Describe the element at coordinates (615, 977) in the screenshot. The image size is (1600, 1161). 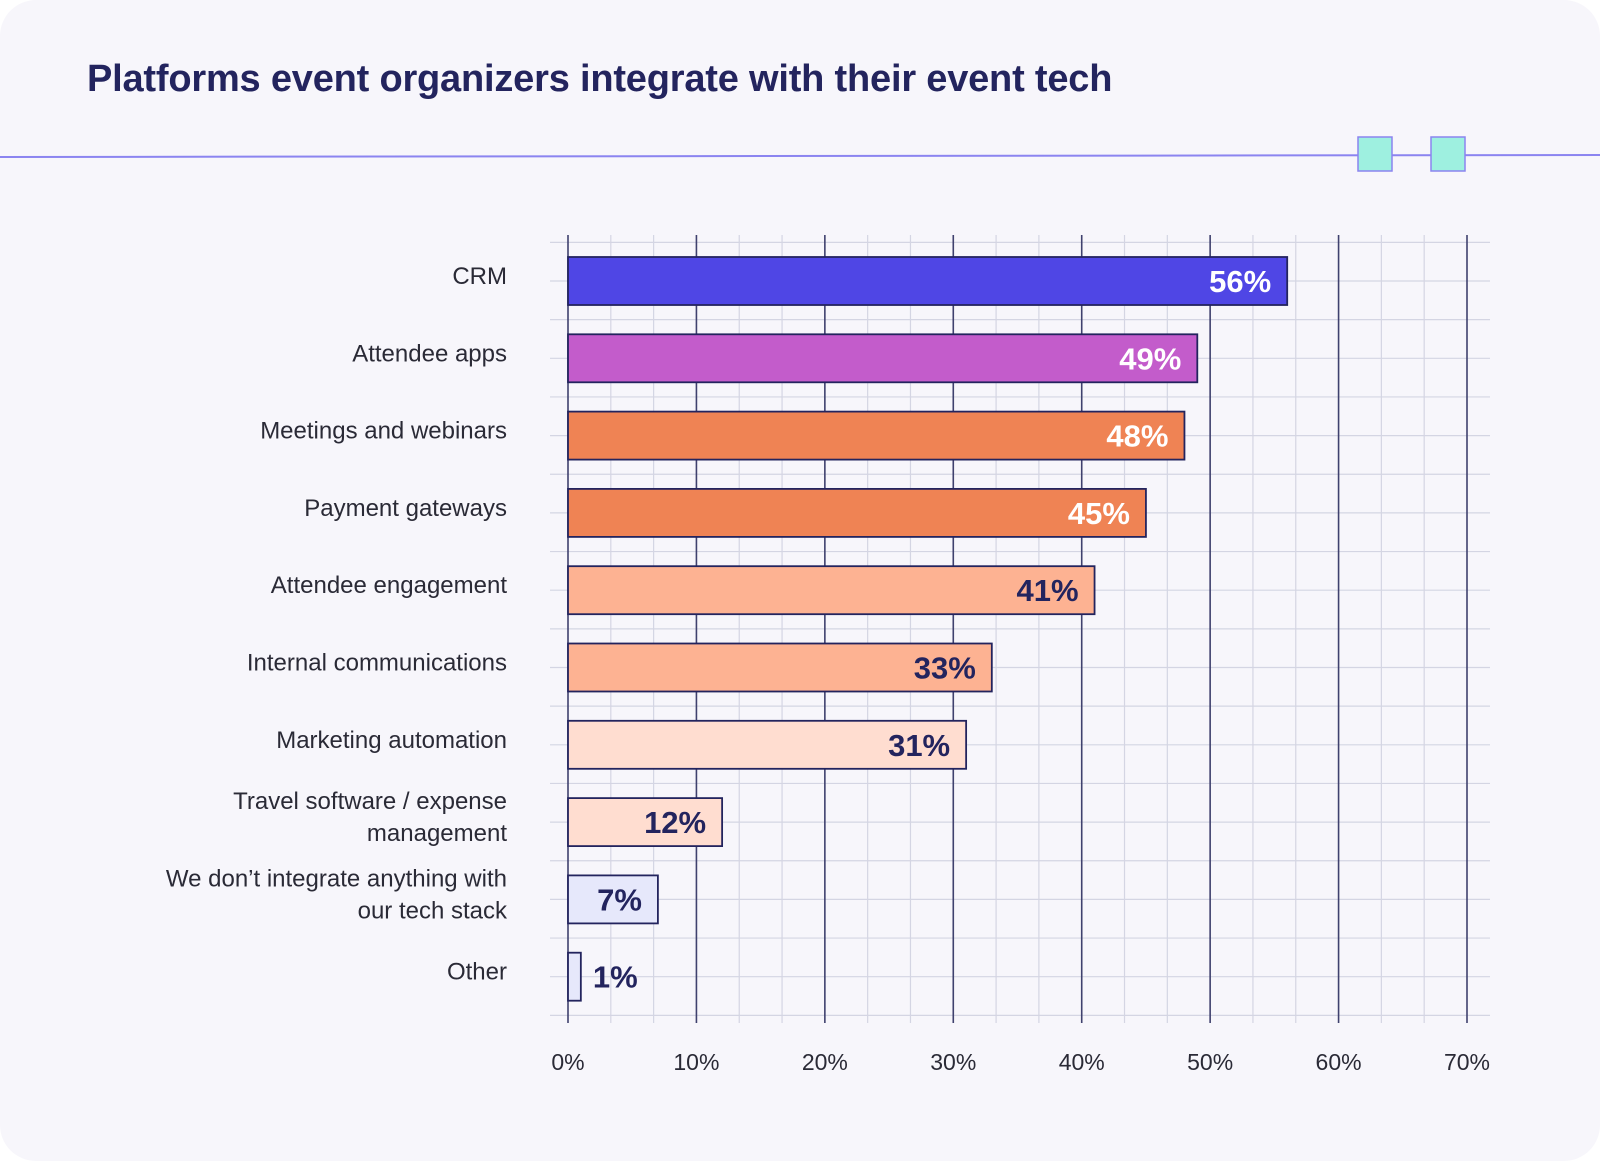
I see `bar-value-label: 1%` at that location.